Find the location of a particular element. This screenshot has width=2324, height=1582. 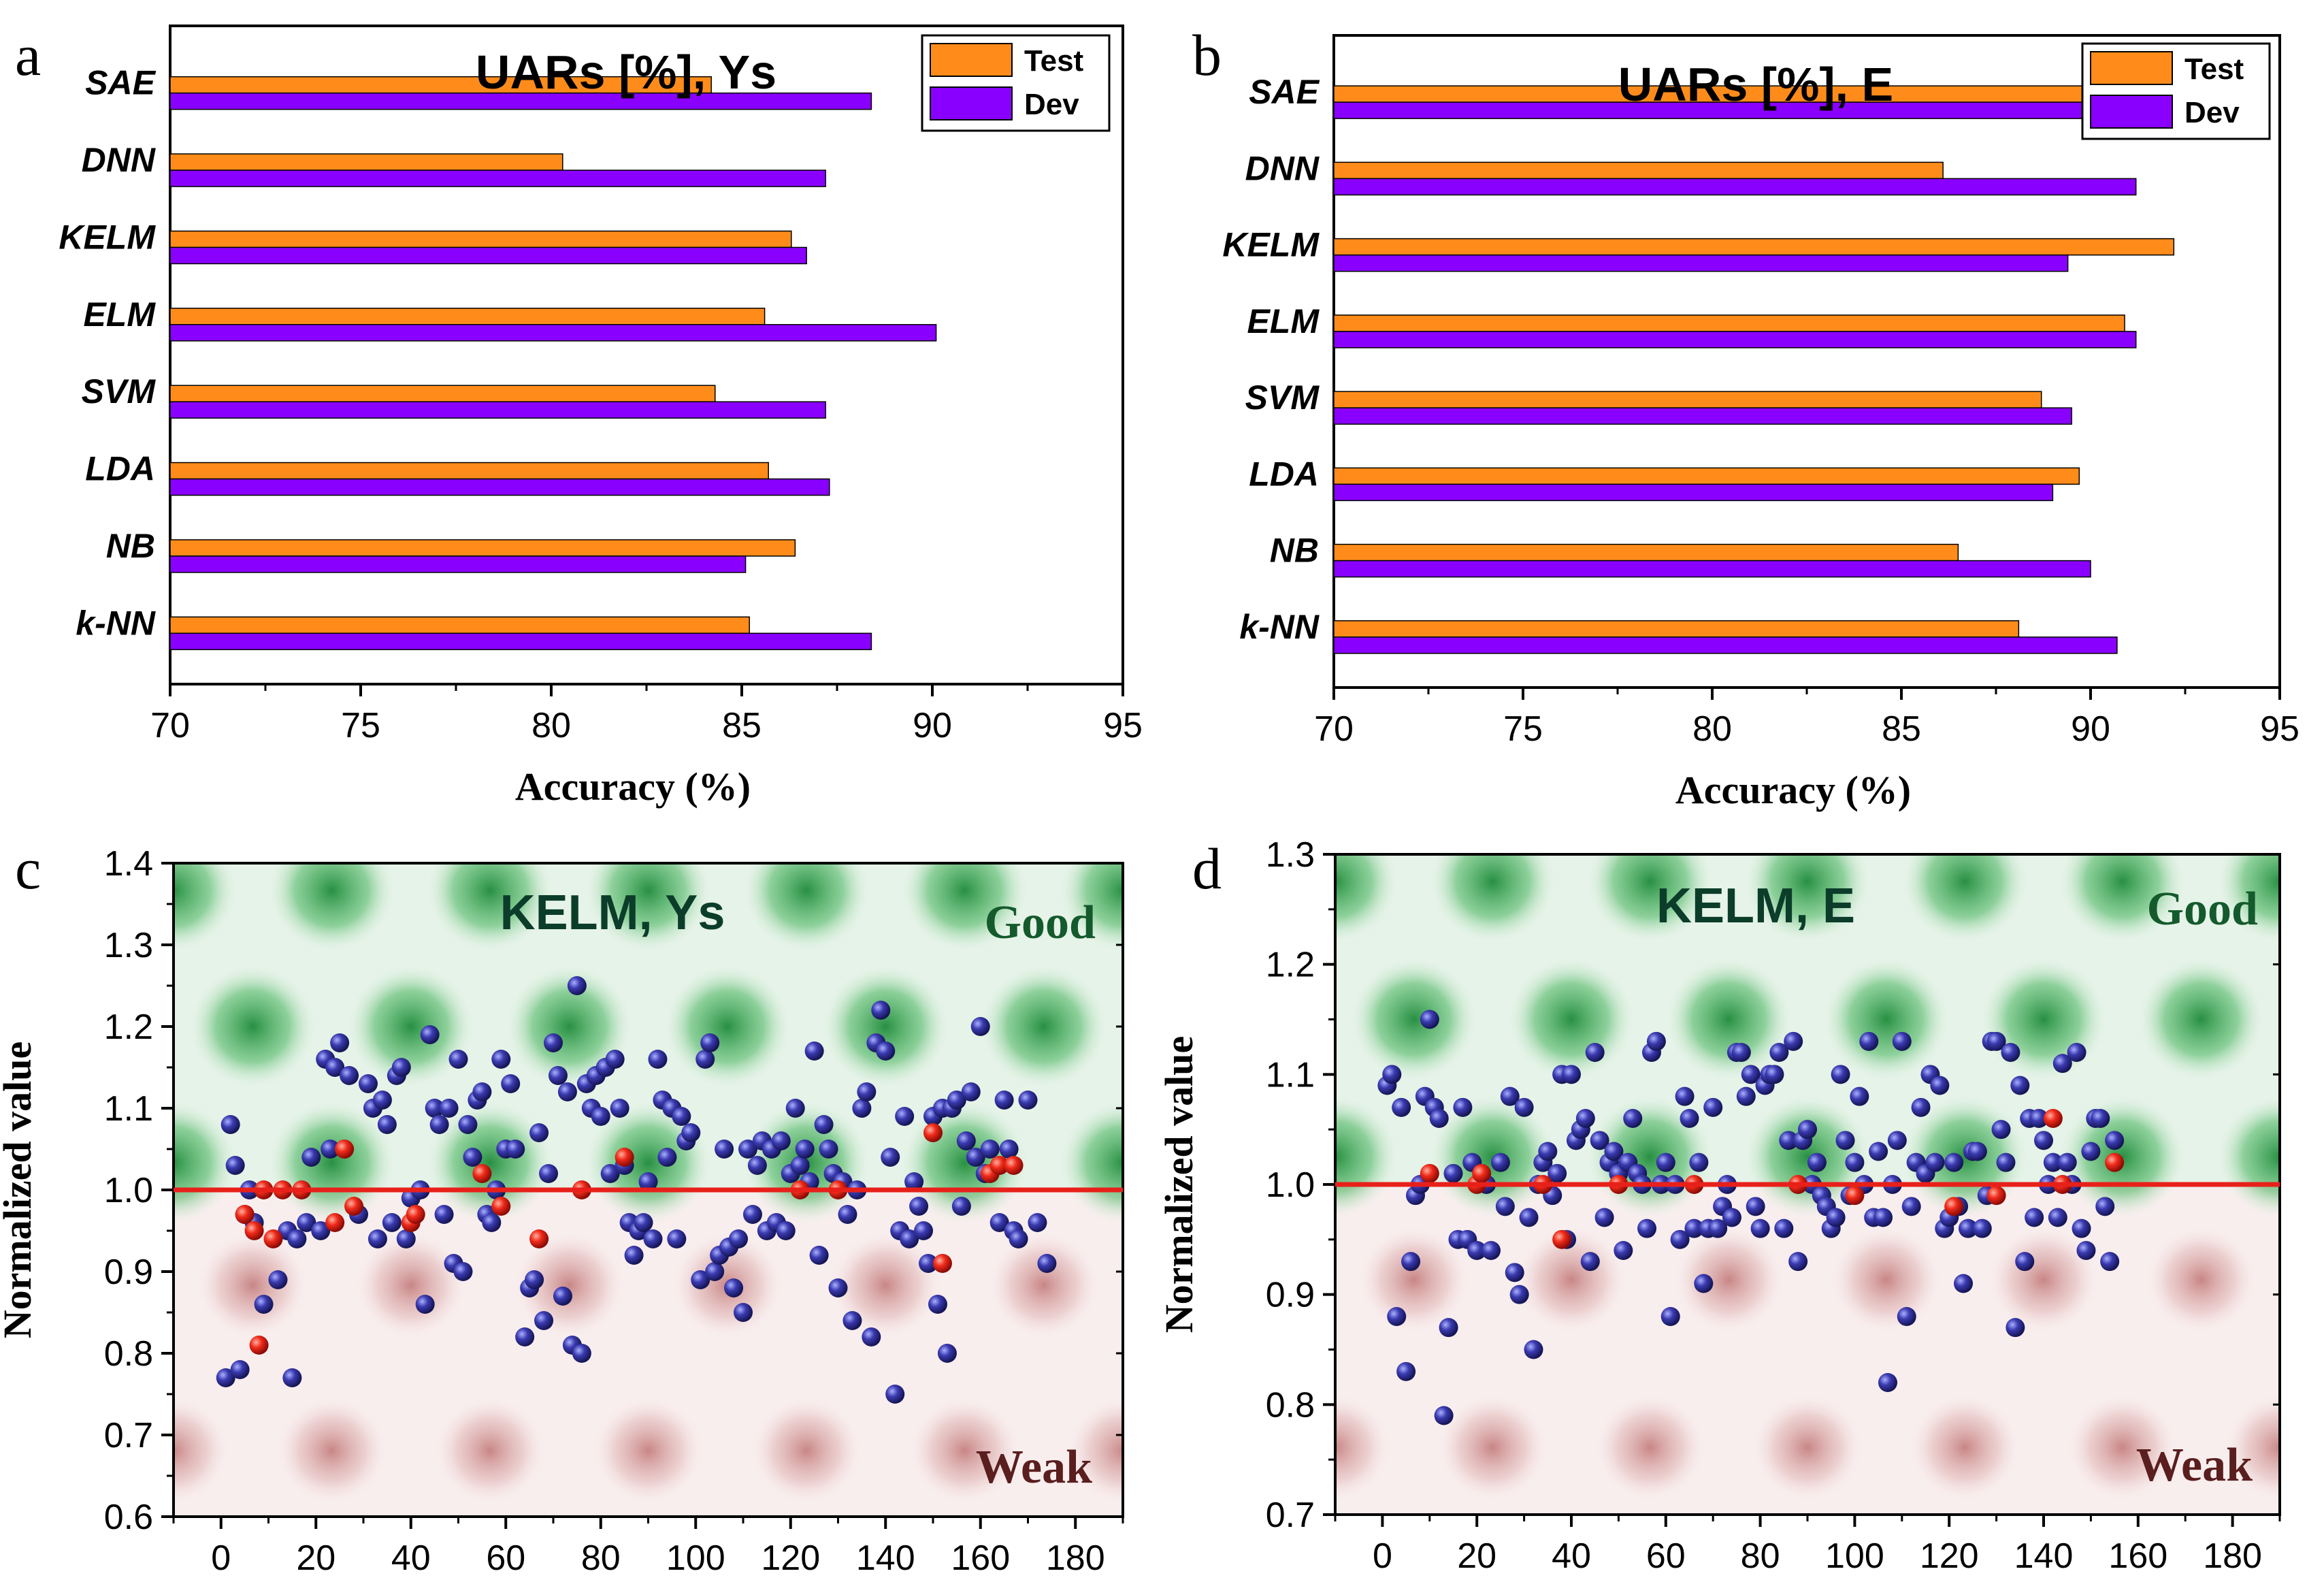

legend-swatch-dev is located at coordinates (971, 103).